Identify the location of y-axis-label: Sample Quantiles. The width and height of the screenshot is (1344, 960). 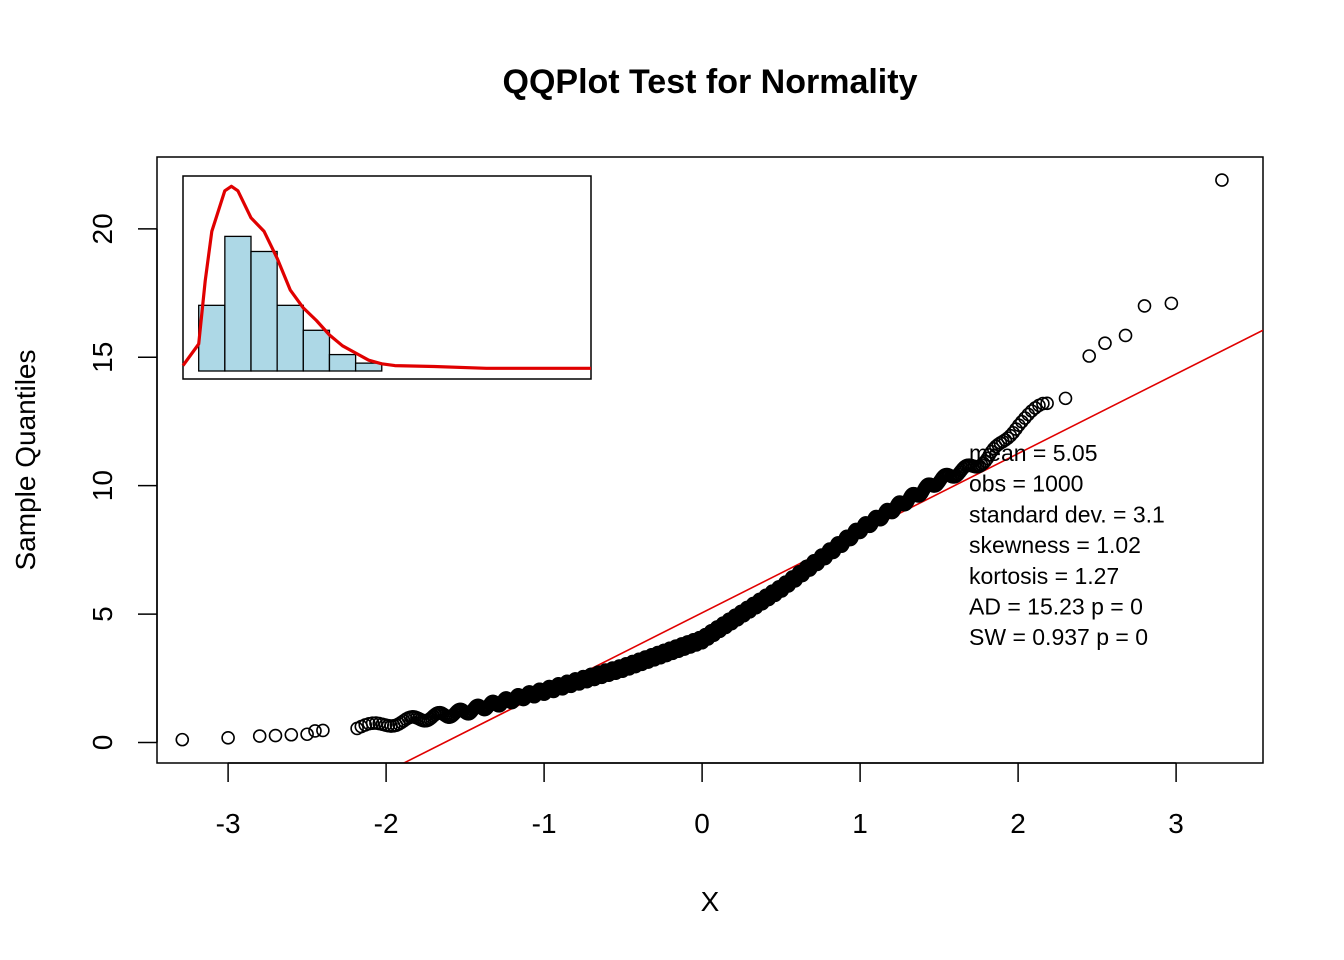
(25, 459).